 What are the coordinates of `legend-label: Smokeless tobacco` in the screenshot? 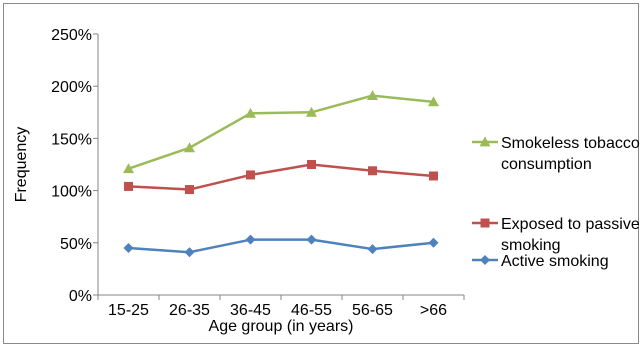 It's located at (570, 143).